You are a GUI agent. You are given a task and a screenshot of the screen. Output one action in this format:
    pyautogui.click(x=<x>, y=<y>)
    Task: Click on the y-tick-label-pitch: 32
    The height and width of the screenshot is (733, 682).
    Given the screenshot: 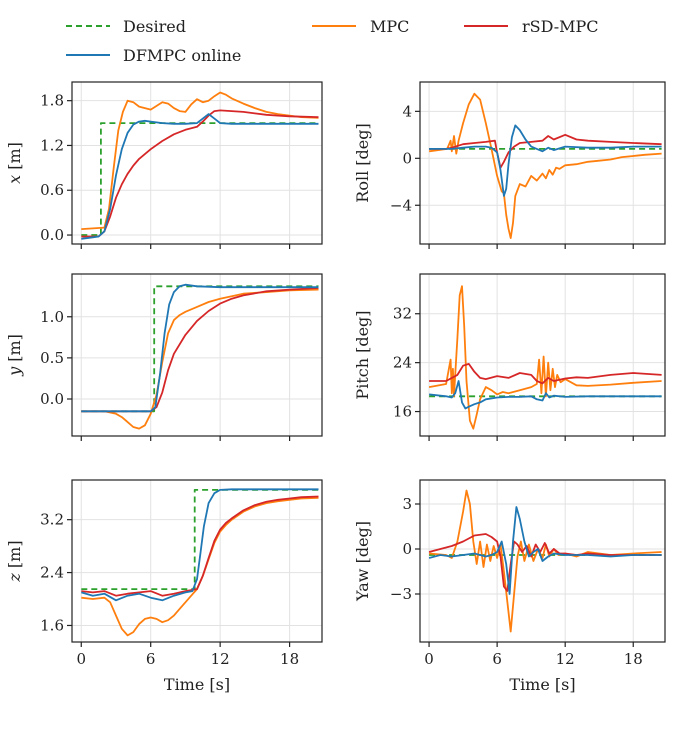 What is the action you would take?
    pyautogui.click(x=402, y=314)
    